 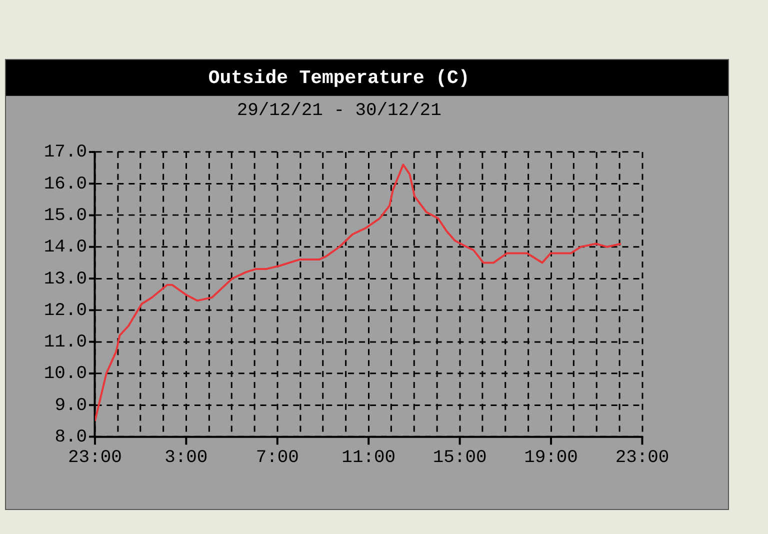 I want to click on y-tick-label: 15.0, so click(x=65, y=216).